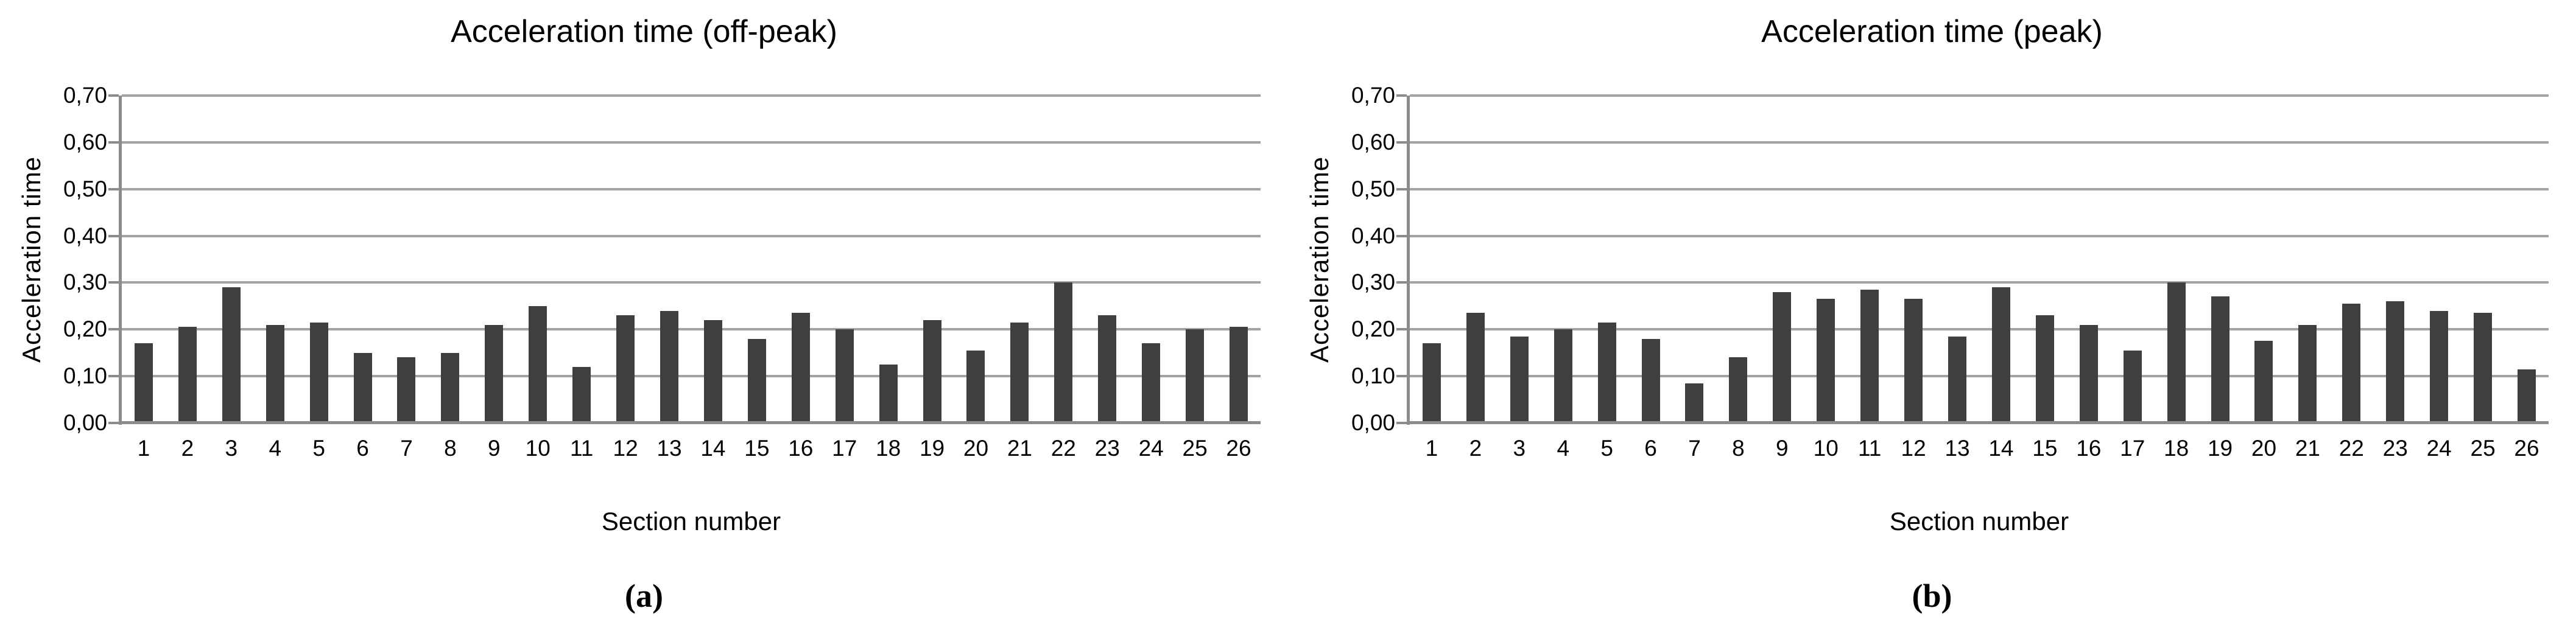 The image size is (2576, 639). What do you see at coordinates (85, 328) in the screenshot?
I see `y-tick-label: 0,20` at bounding box center [85, 328].